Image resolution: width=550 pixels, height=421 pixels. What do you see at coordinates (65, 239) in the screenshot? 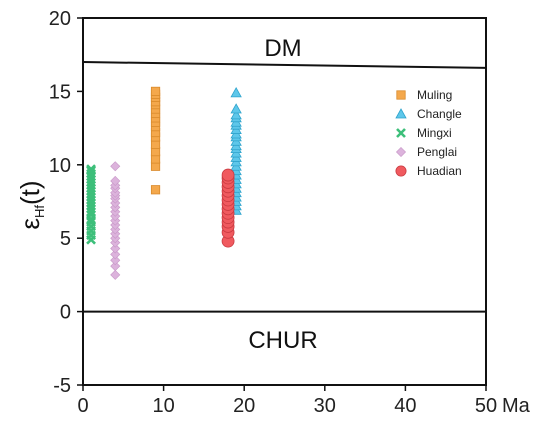
I see `y-tick-label-5: 5` at bounding box center [65, 239].